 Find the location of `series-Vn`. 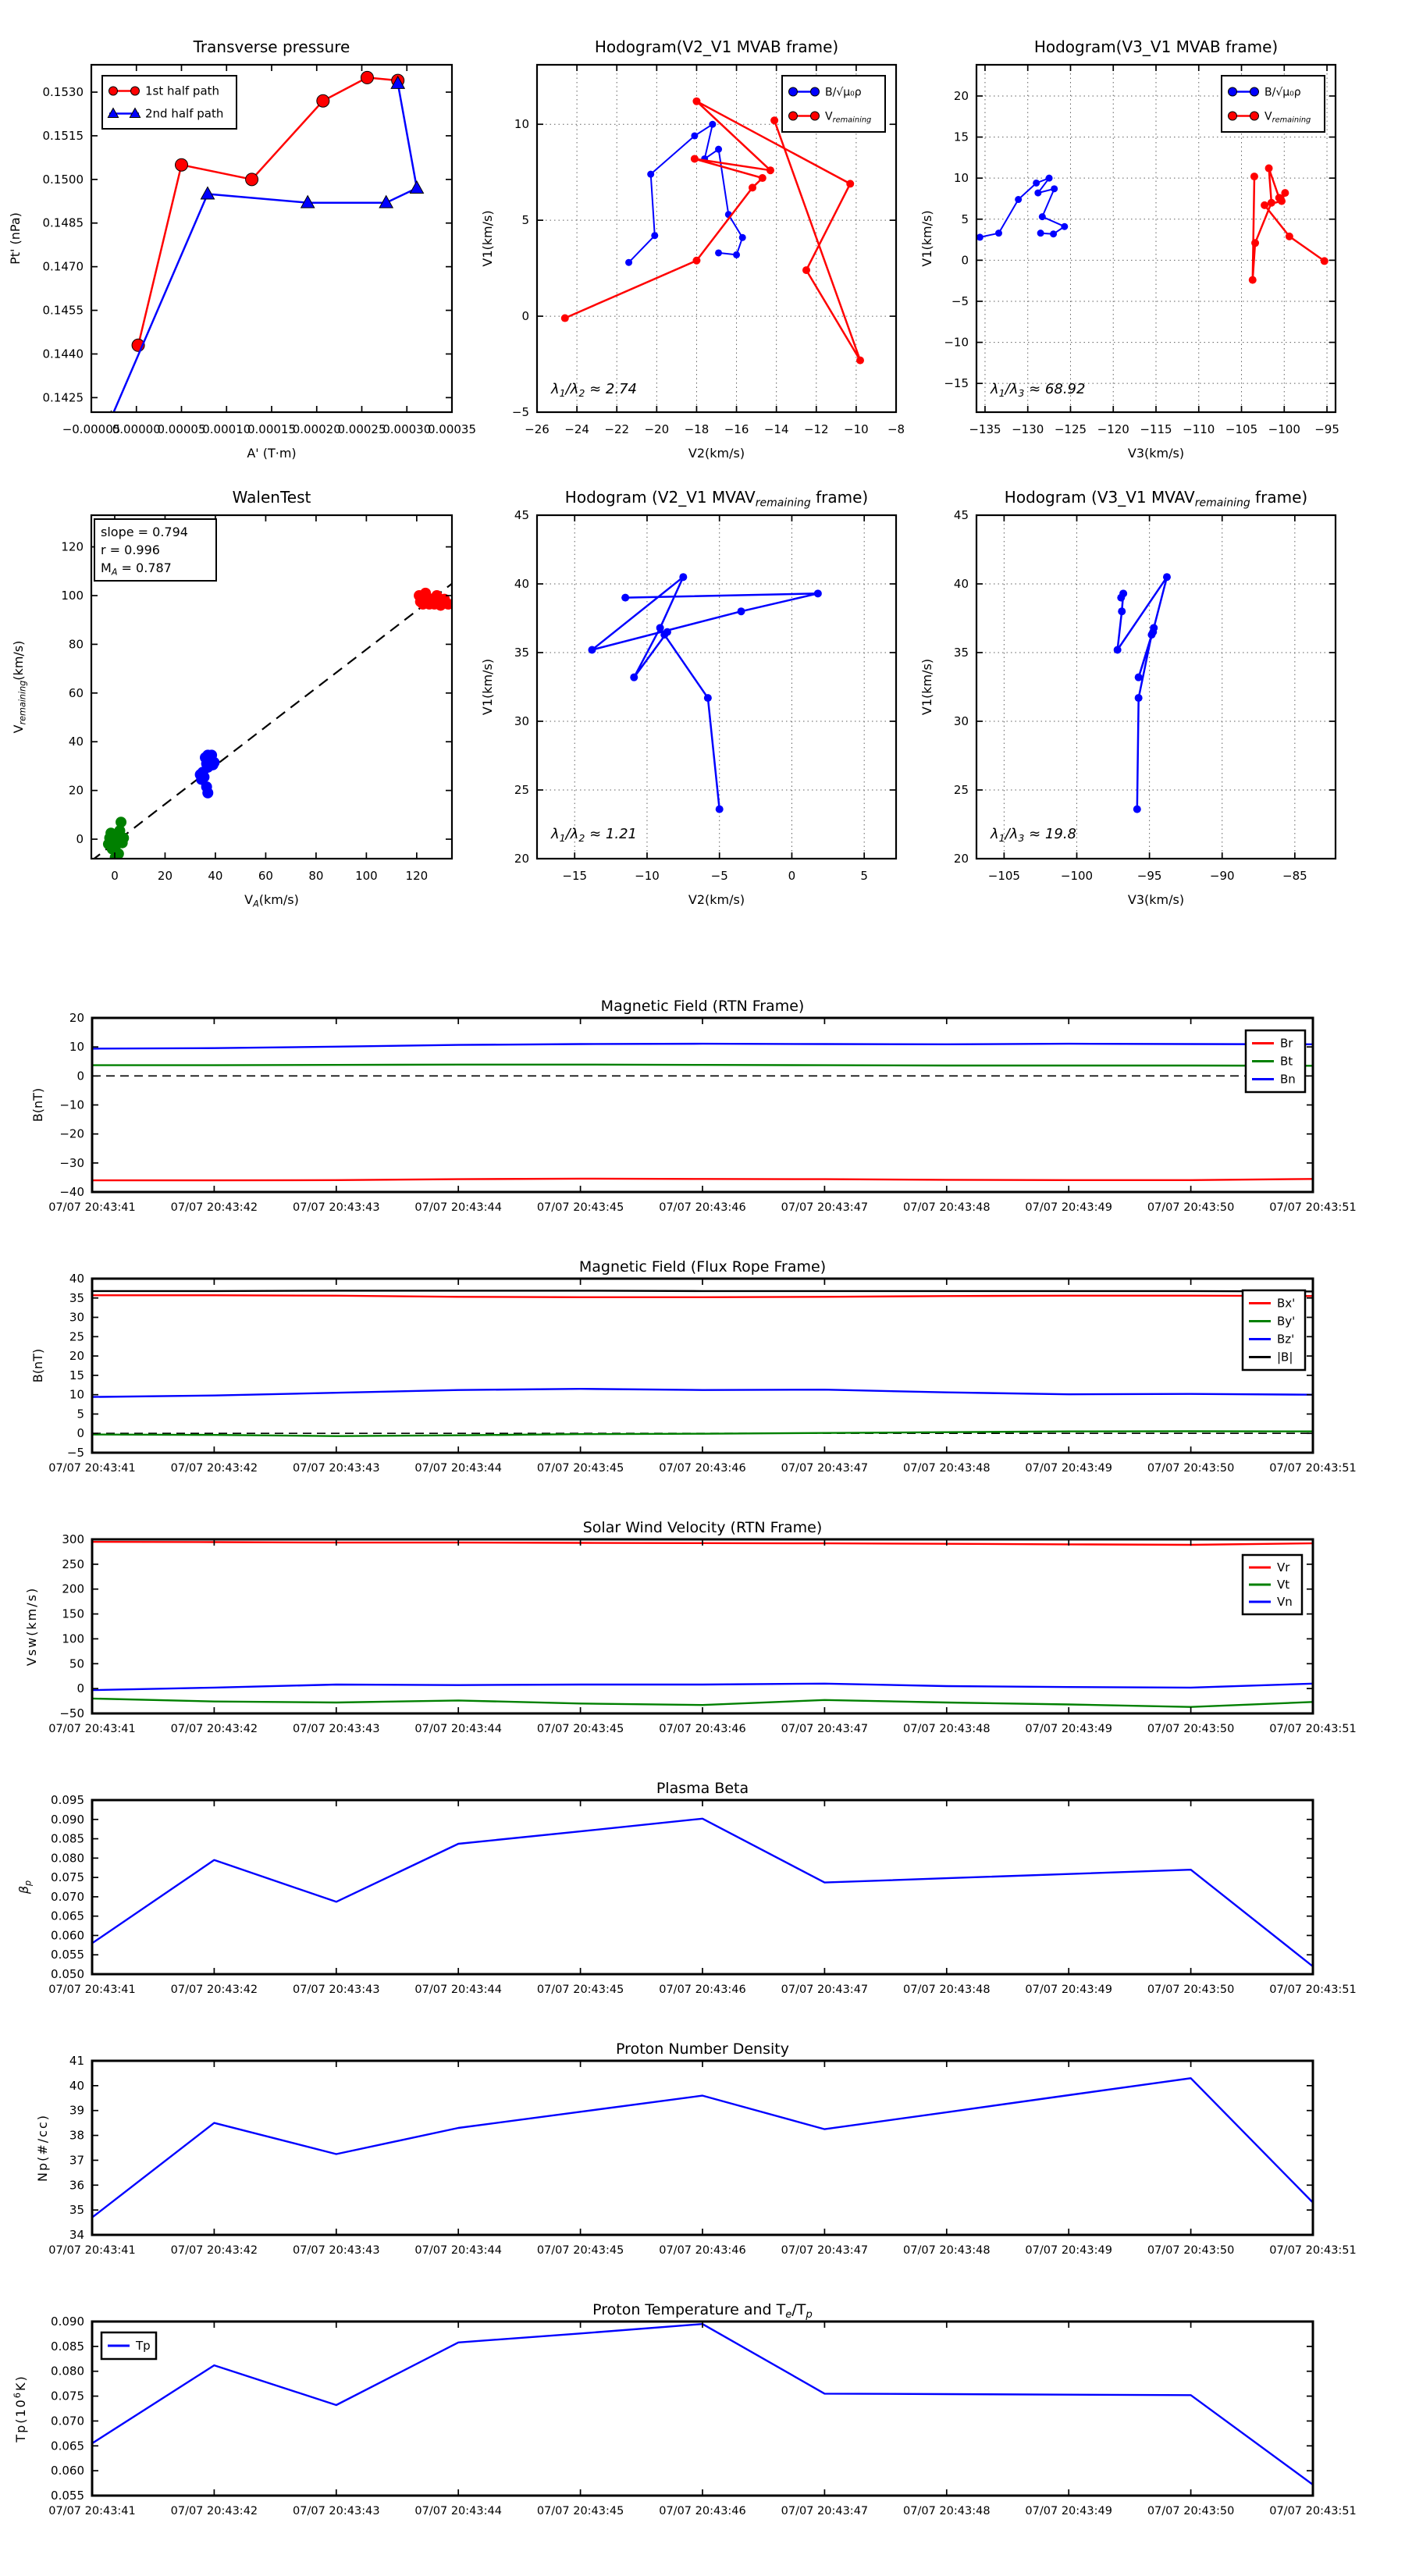

series-Vn is located at coordinates (703, 1687).